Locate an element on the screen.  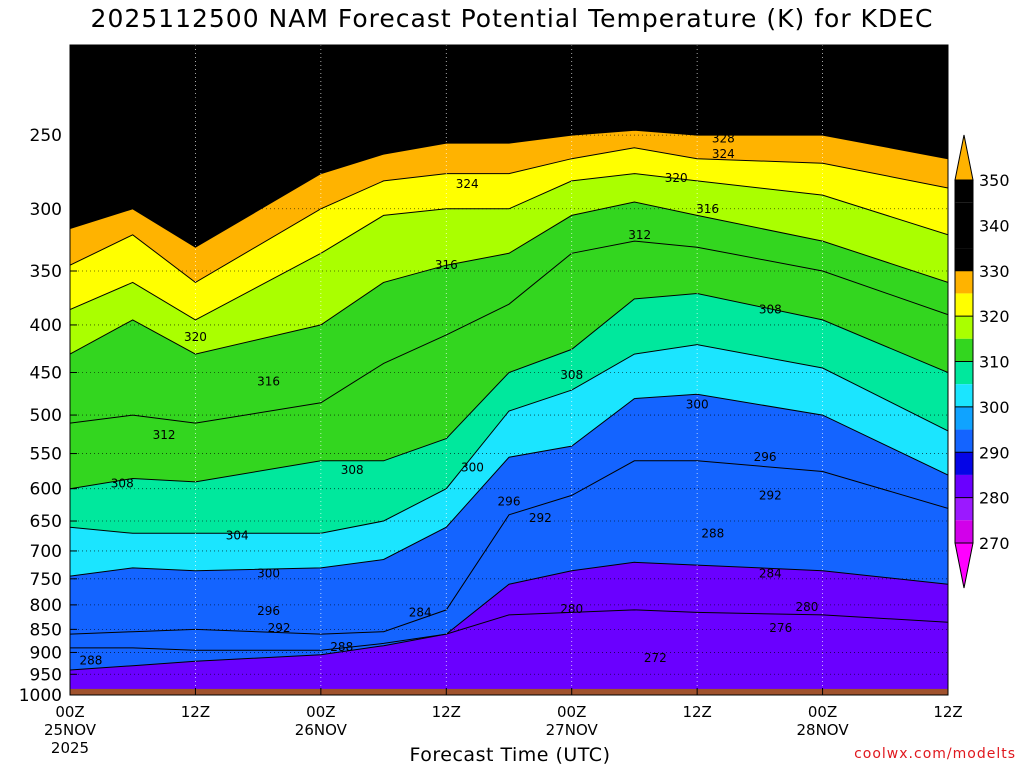
ground-surface is located at coordinates (509, 691).